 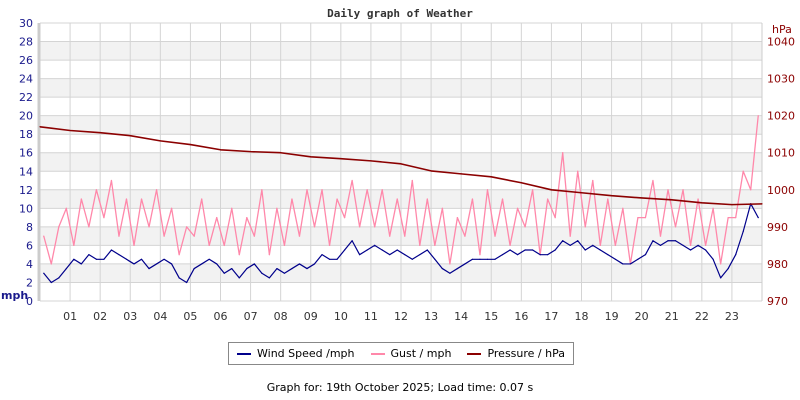 What do you see at coordinates (221, 316) in the screenshot?
I see `x-tick-label: 06` at bounding box center [221, 316].